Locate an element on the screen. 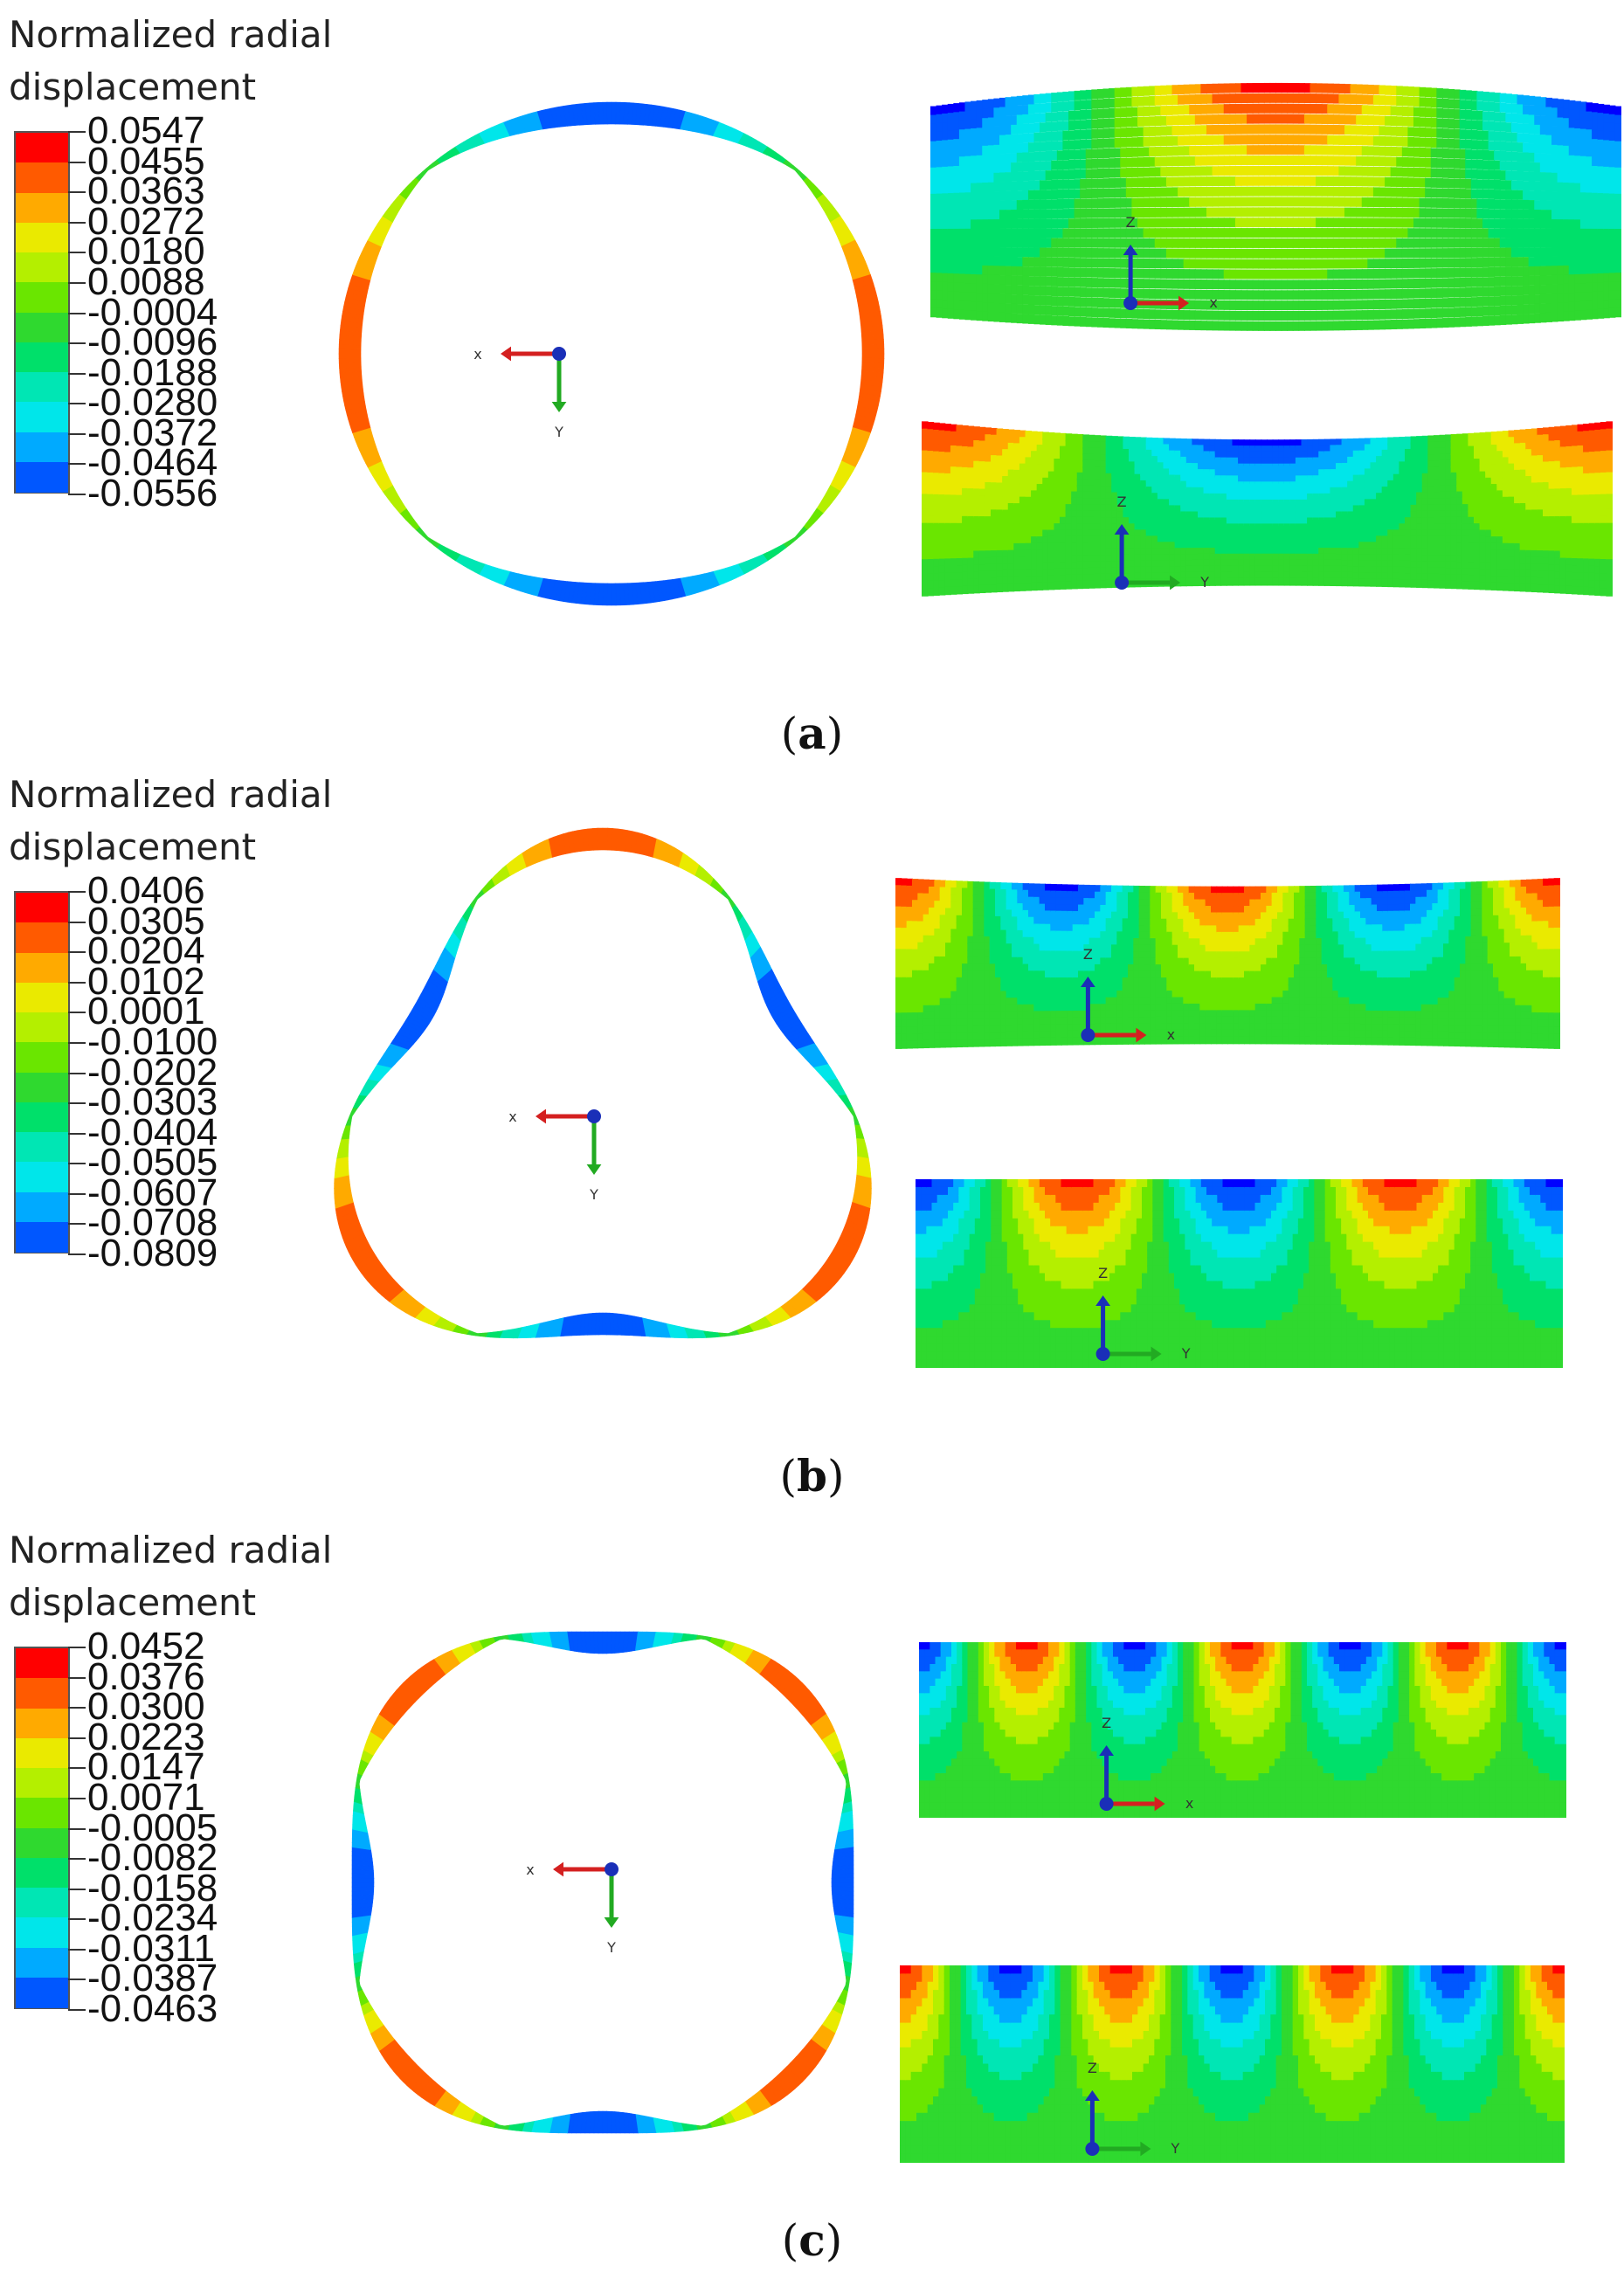 The image size is (1624, 2272). legend-title-line: displacement is located at coordinates (133, 87).